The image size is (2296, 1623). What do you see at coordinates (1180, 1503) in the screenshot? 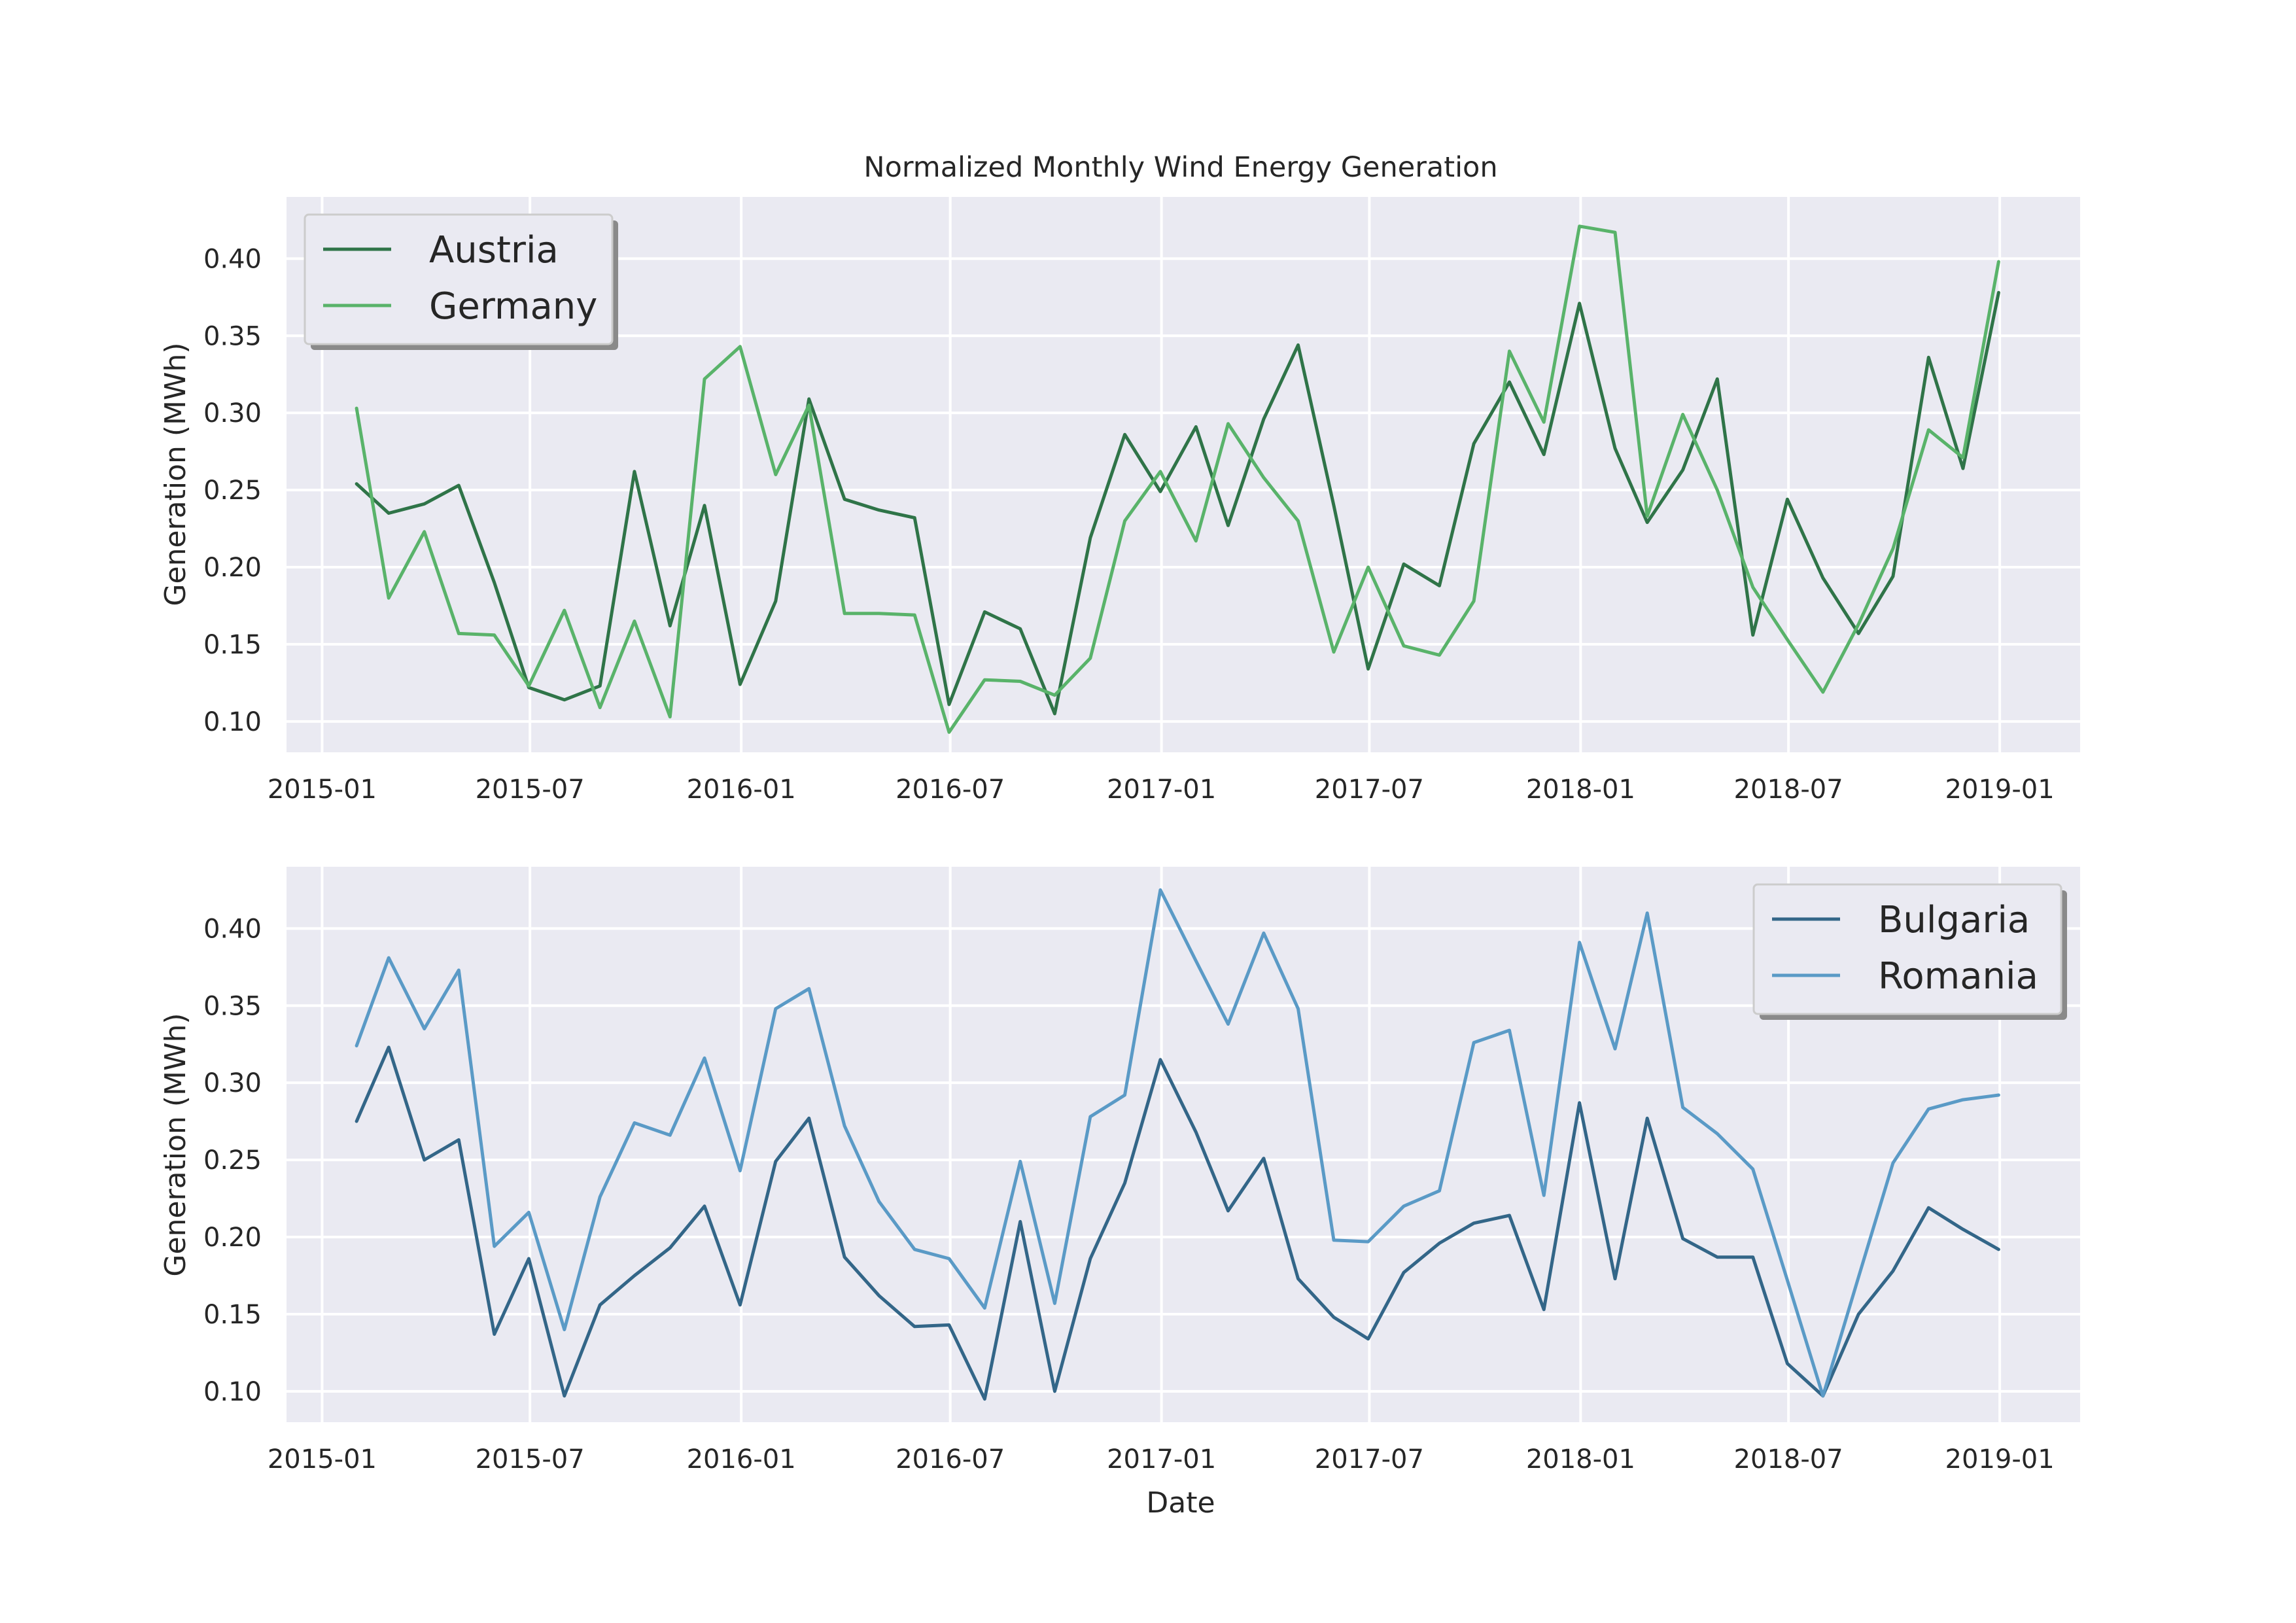
I see `x-axis-label-bottom: Date` at bounding box center [1180, 1503].